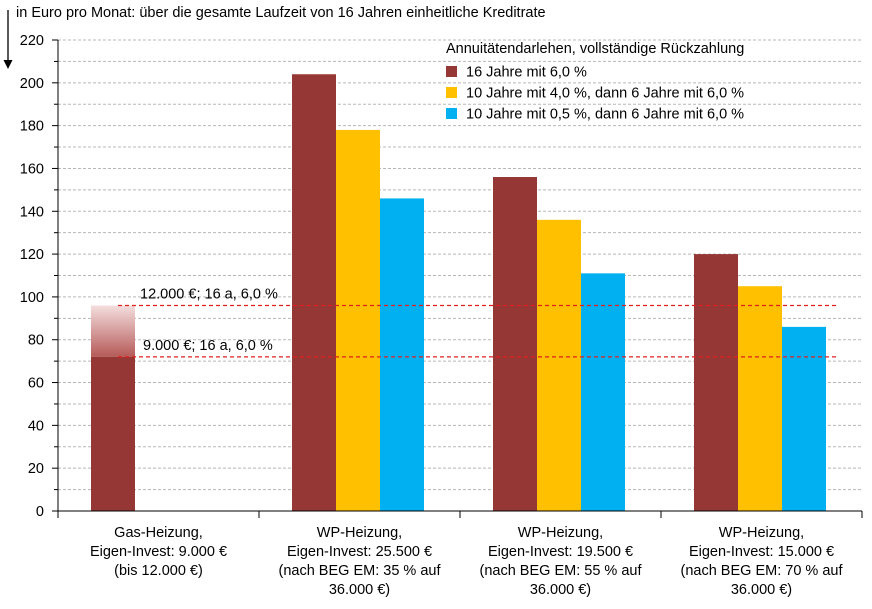  What do you see at coordinates (761, 552) in the screenshot?
I see `x-category-label: Eigen-Invest: 15.000 €` at bounding box center [761, 552].